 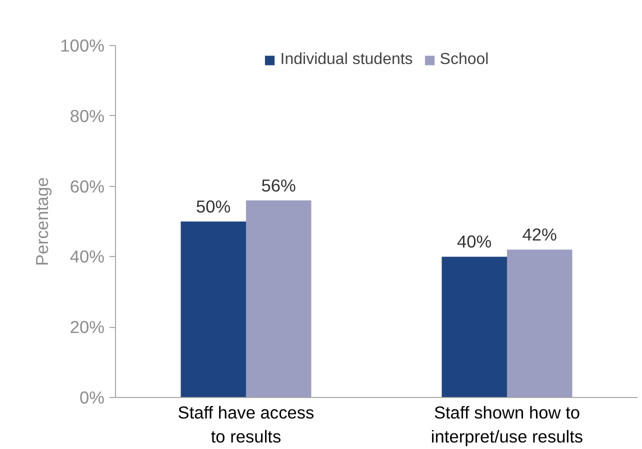 I want to click on x-tick-label: Staff shown how to interpret/use results, so click(x=507, y=424).